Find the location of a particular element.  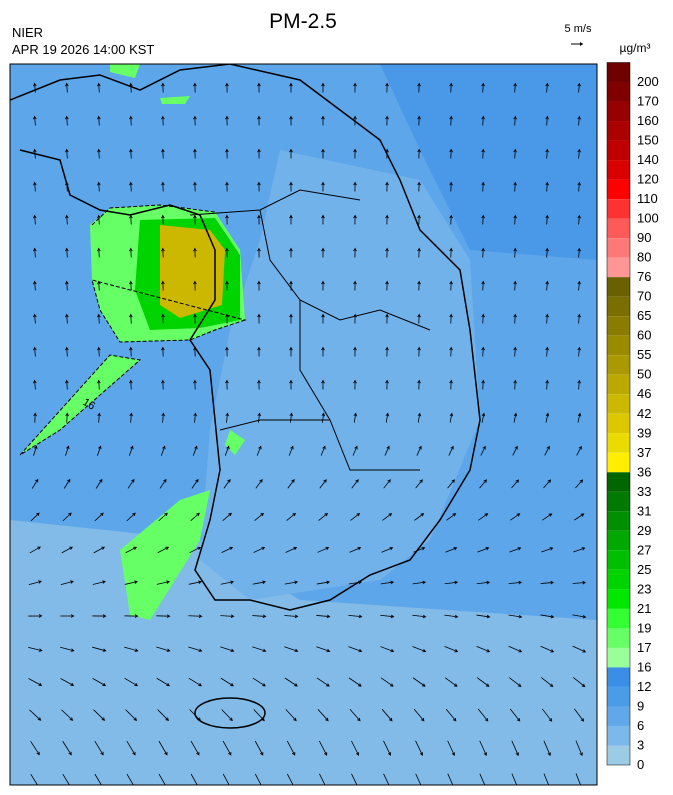

colorbar-label: 9 is located at coordinates (640, 705).